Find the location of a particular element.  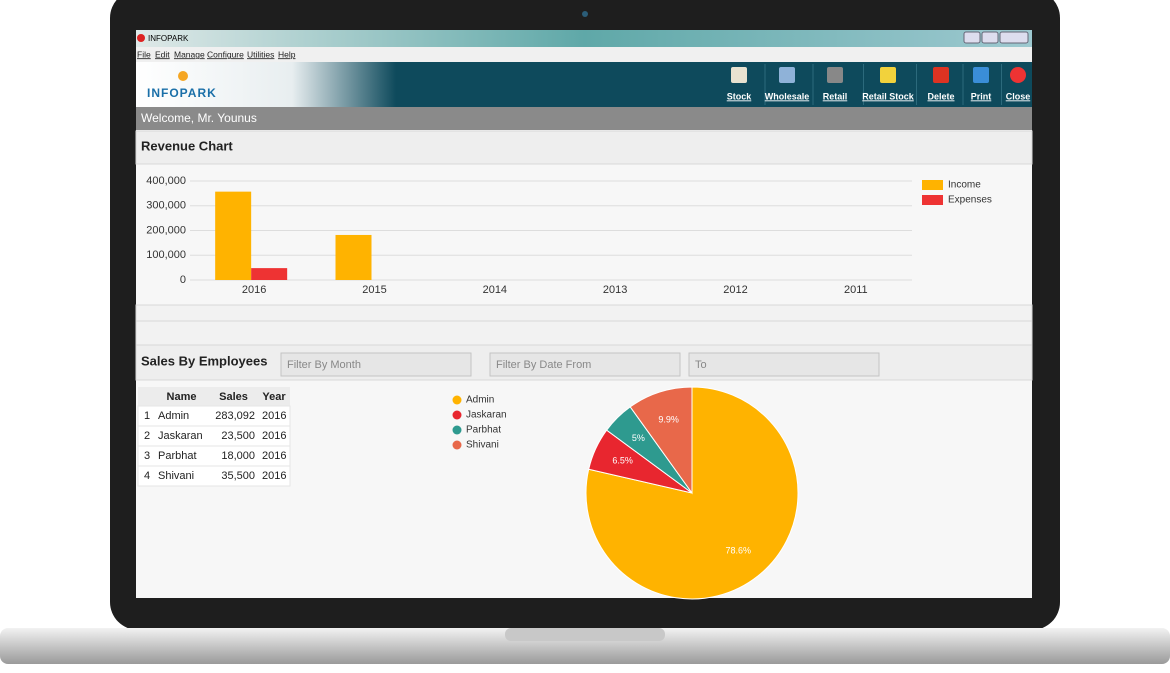

table-cell: Parbhat is located at coordinates (177, 456).